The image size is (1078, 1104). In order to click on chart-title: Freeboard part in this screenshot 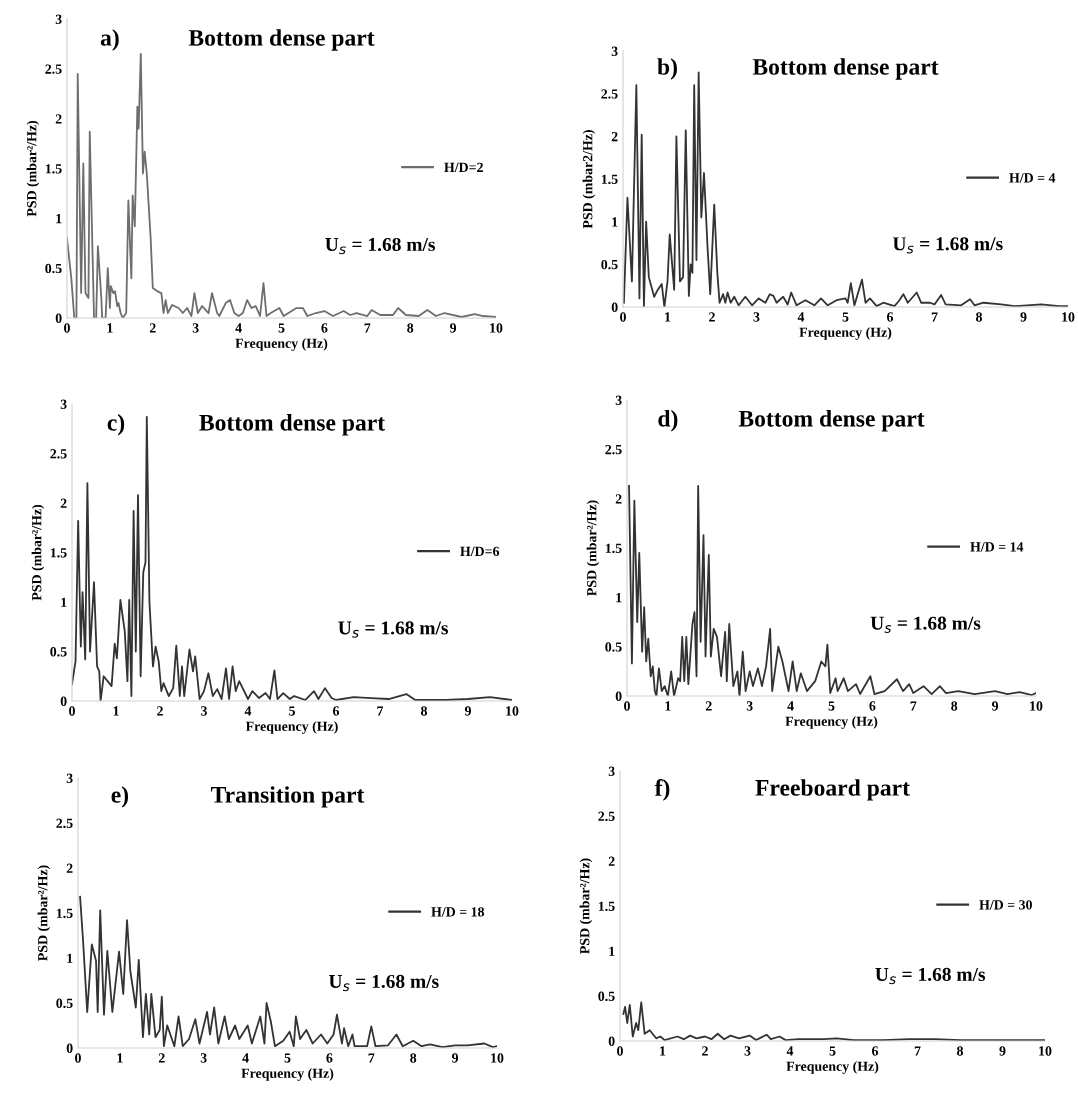, I will do `click(832, 790)`.